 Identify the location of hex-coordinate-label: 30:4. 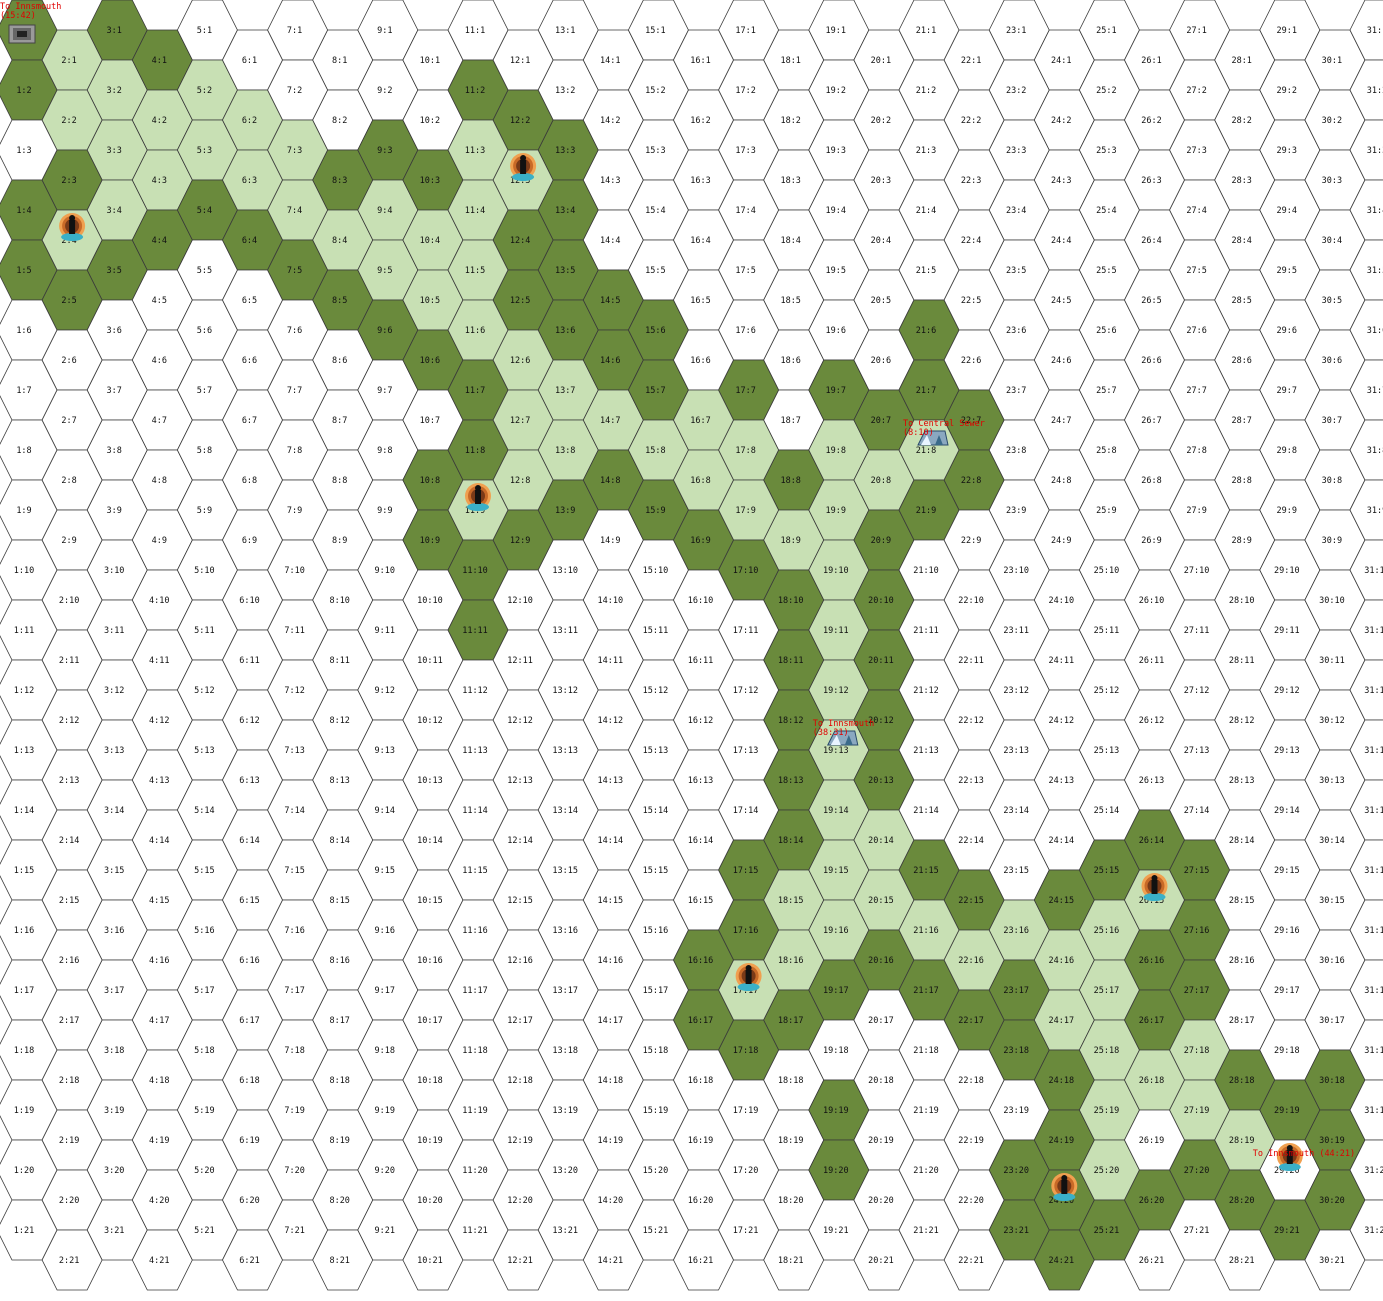
(1332, 241).